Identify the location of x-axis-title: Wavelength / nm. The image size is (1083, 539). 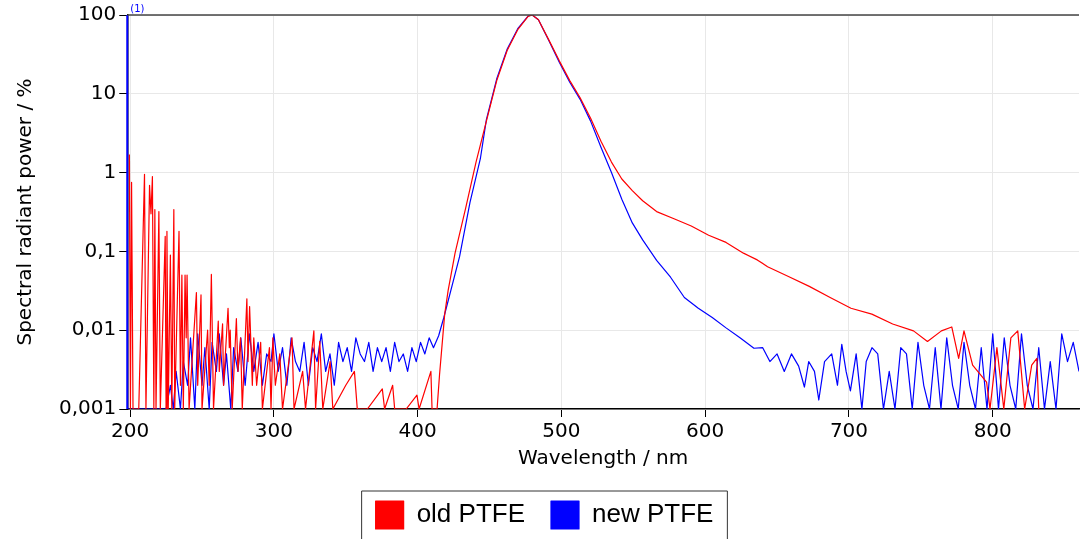
(603, 457).